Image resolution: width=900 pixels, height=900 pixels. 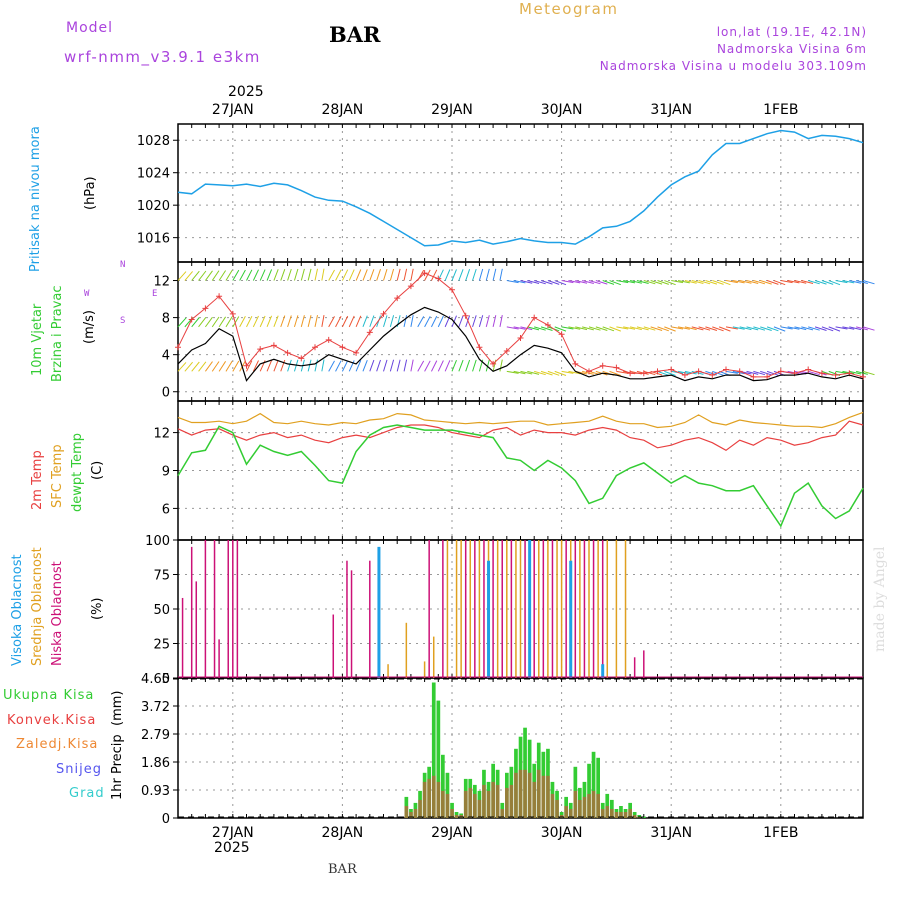 What do you see at coordinates (780, 110) in the screenshot?
I see `date-label-top: 1FEB` at bounding box center [780, 110].